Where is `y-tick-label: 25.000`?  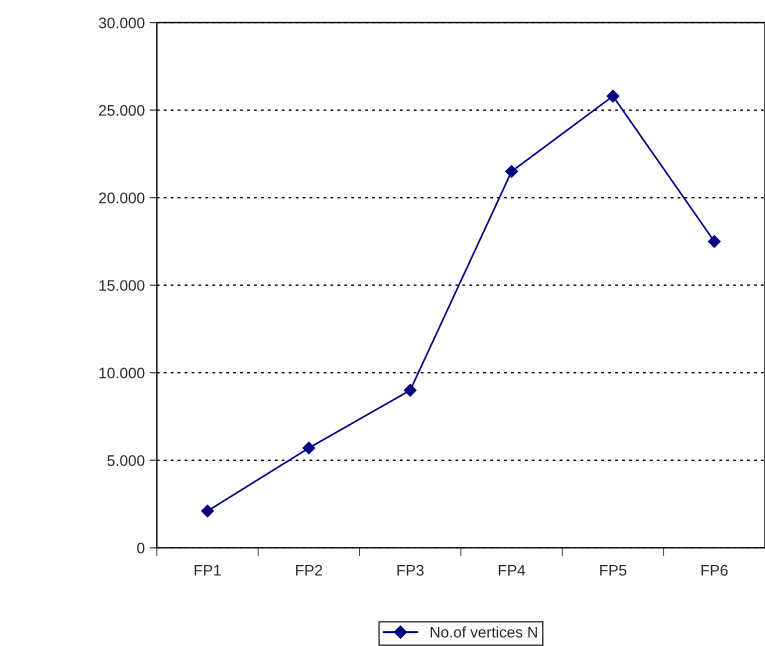
y-tick-label: 25.000 is located at coordinates (121, 110).